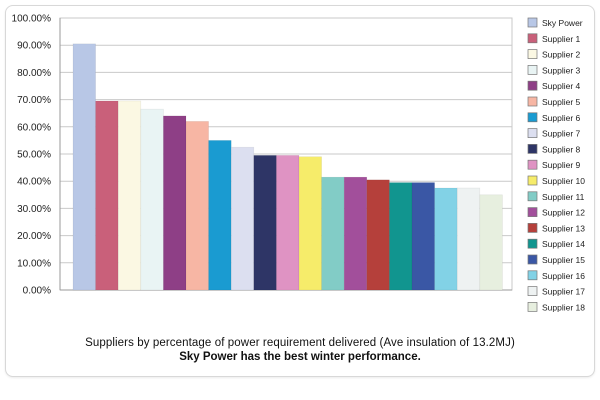 This screenshot has height=400, width=600. What do you see at coordinates (561, 134) in the screenshot?
I see `legend-label: Supplier 7` at bounding box center [561, 134].